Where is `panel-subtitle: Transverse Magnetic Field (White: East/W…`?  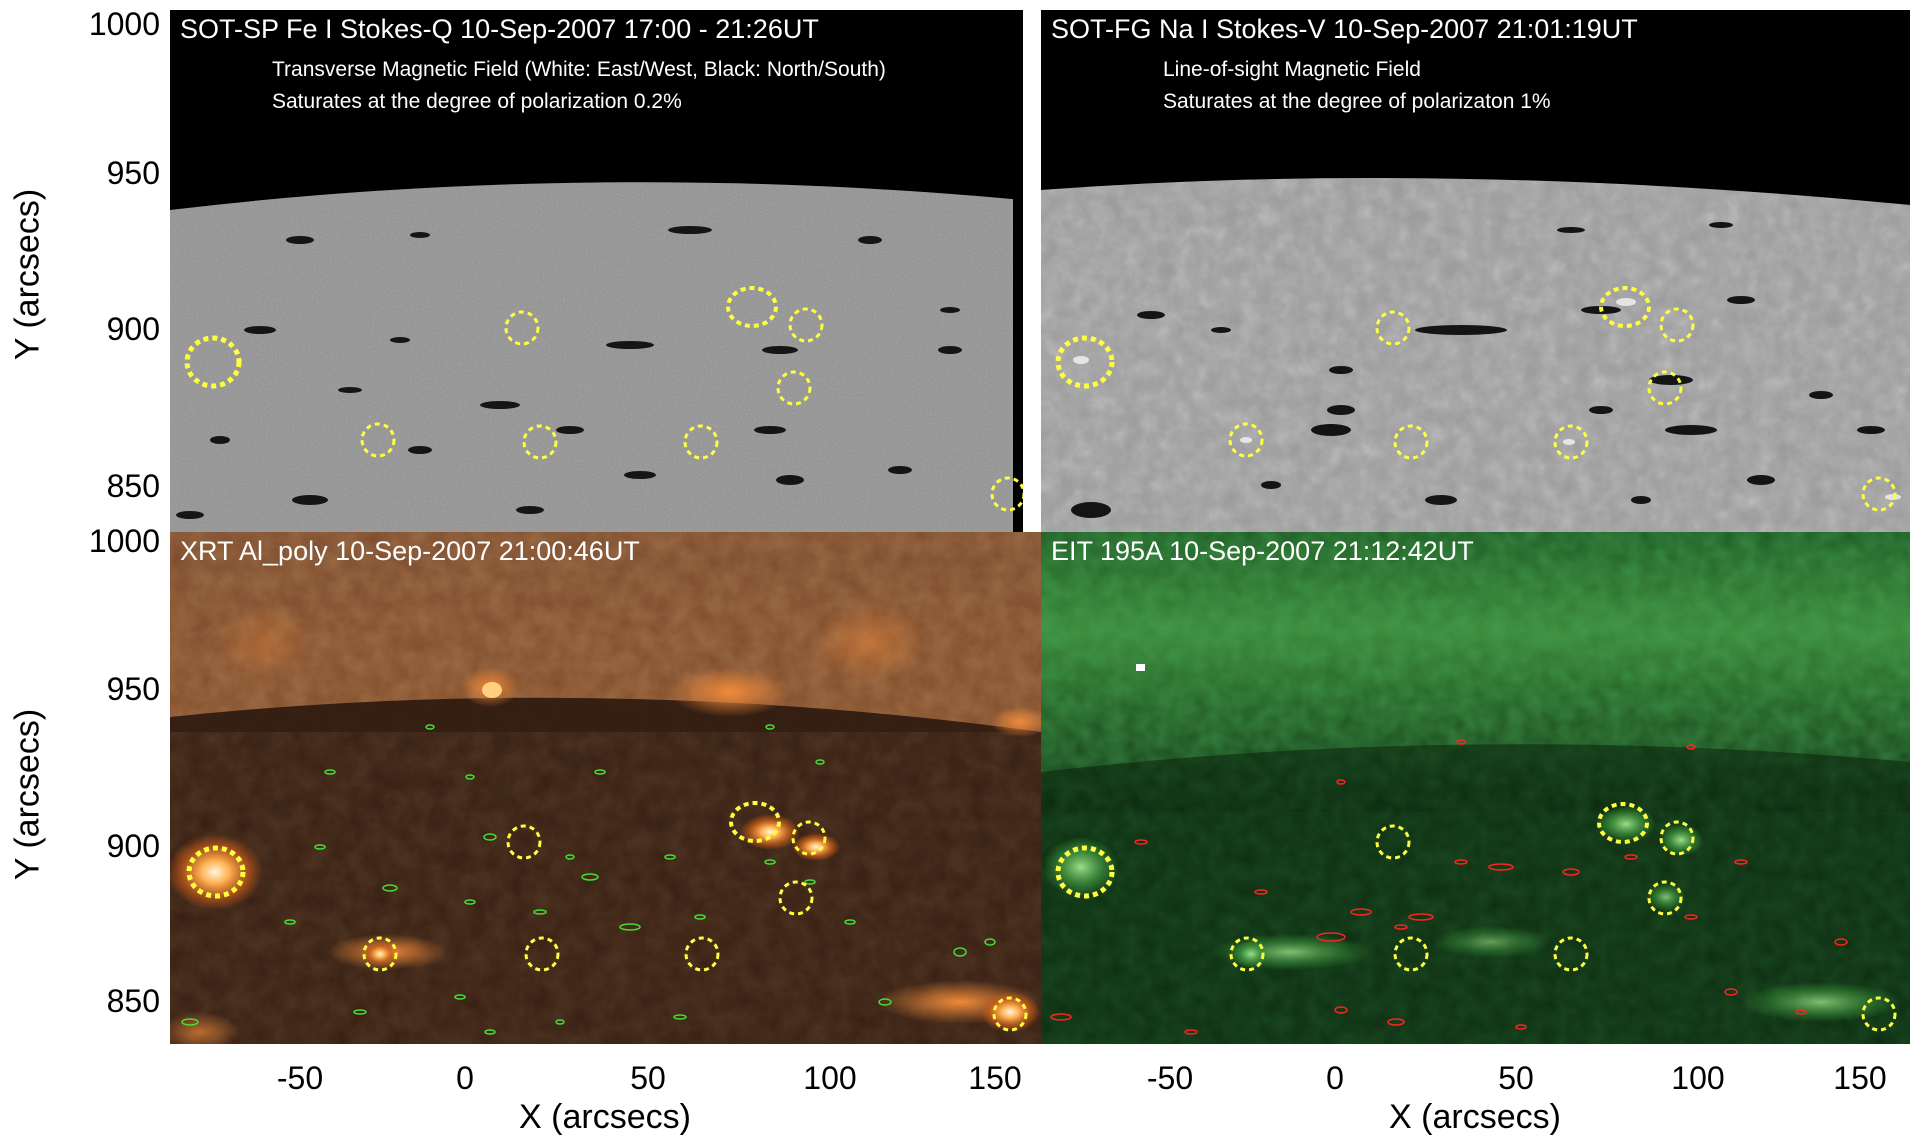 panel-subtitle: Transverse Magnetic Field (White: East/W… is located at coordinates (579, 69).